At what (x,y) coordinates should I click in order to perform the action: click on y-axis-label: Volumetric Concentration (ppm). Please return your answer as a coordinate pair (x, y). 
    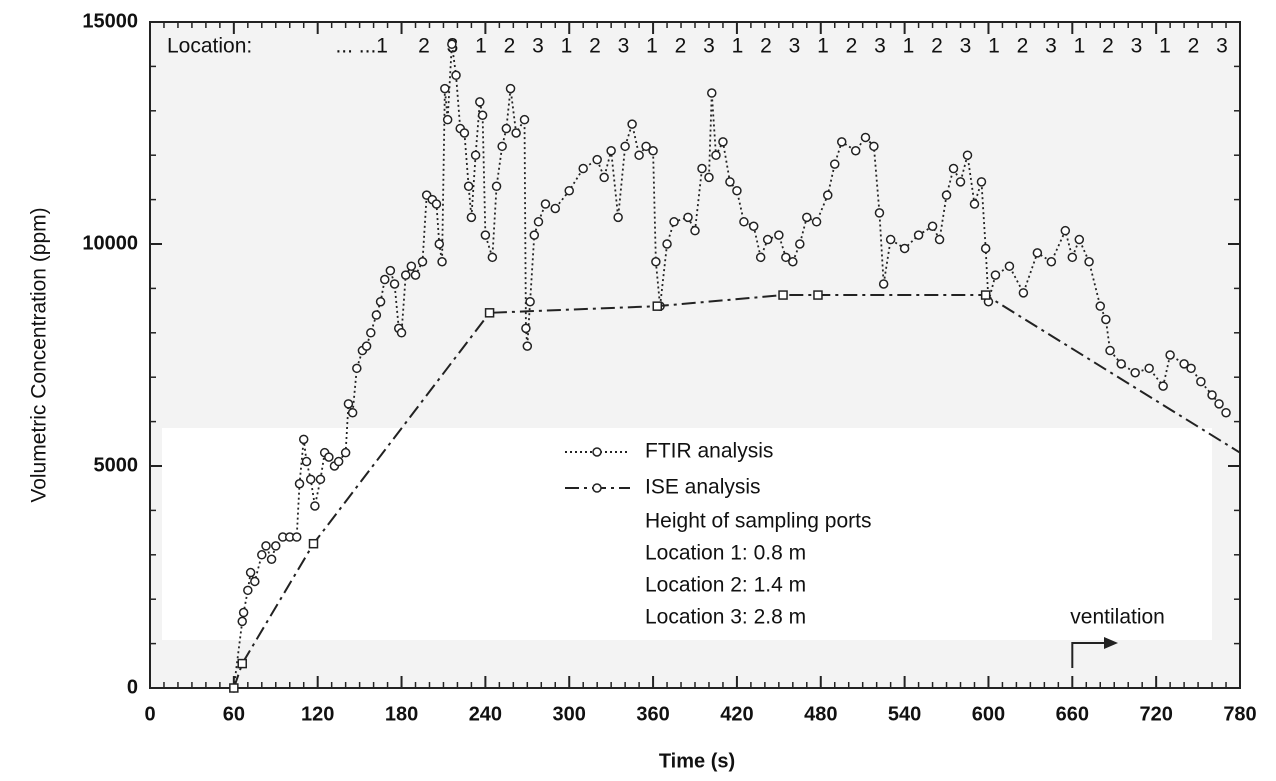
    Looking at the image, I should click on (39, 354).